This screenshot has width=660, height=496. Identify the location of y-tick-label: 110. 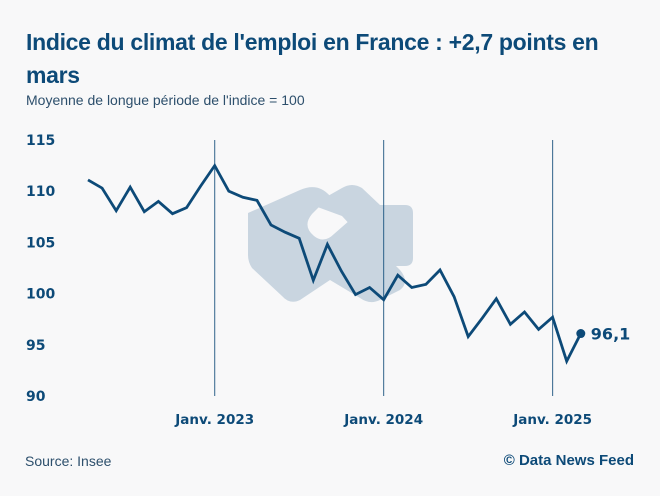
(40, 192).